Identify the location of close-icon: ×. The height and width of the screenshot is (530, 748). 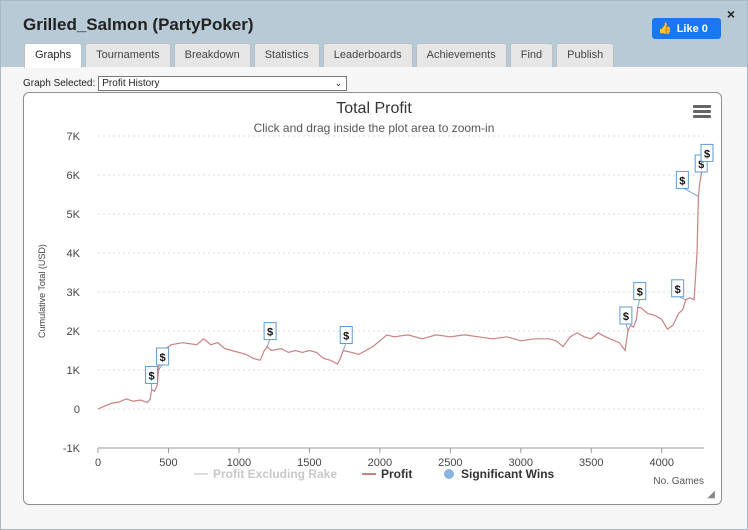
(730, 14).